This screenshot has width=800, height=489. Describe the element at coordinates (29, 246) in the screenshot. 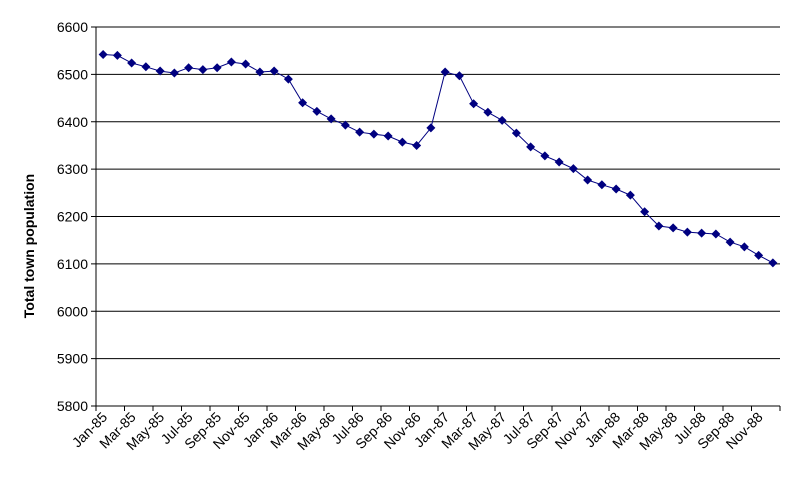

I see `y-axis-label: Total town population` at that location.